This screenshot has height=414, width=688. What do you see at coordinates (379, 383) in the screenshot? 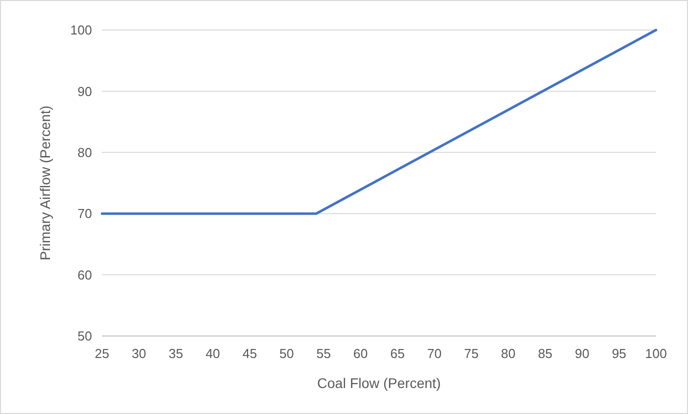
I see `x-axis-title: Coal Flow (Percent)` at bounding box center [379, 383].